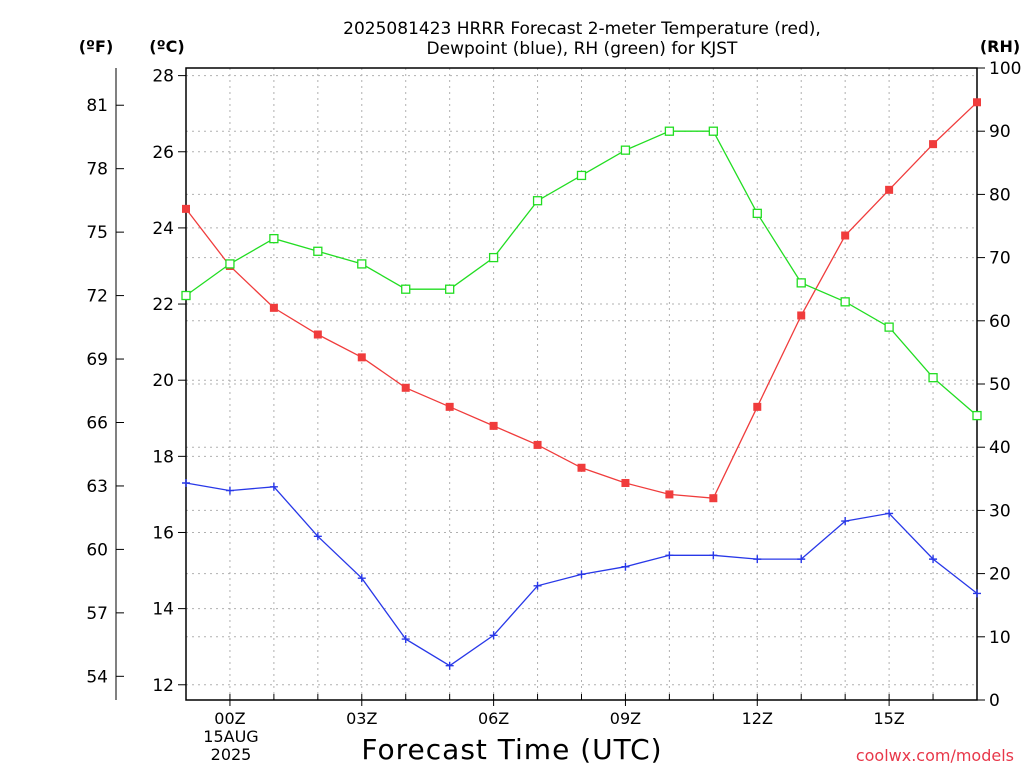  What do you see at coordinates (97, 170) in the screenshot?
I see `fahrenheit-tick-label: 78` at bounding box center [97, 170].